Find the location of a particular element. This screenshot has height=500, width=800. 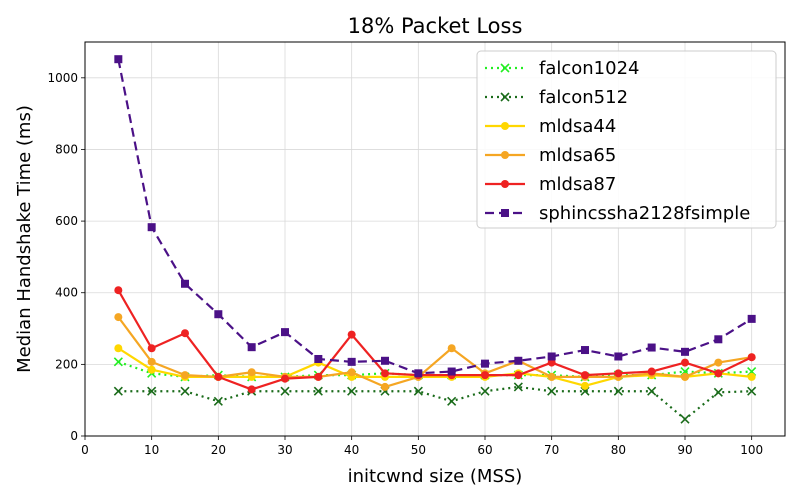

y-tick-label: 1000 is located at coordinates (62, 78).